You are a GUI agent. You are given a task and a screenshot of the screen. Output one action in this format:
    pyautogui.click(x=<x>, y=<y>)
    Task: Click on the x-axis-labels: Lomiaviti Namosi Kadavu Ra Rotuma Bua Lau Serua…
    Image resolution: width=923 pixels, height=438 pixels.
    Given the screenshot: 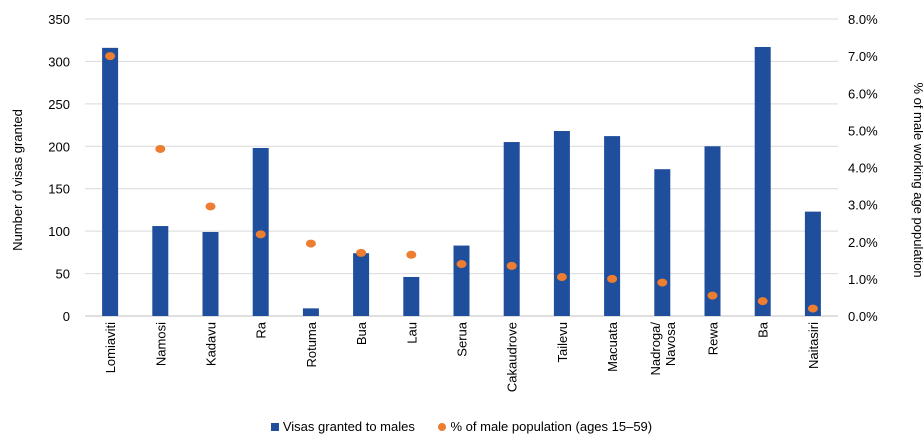 What is the action you would take?
    pyautogui.click(x=462, y=356)
    